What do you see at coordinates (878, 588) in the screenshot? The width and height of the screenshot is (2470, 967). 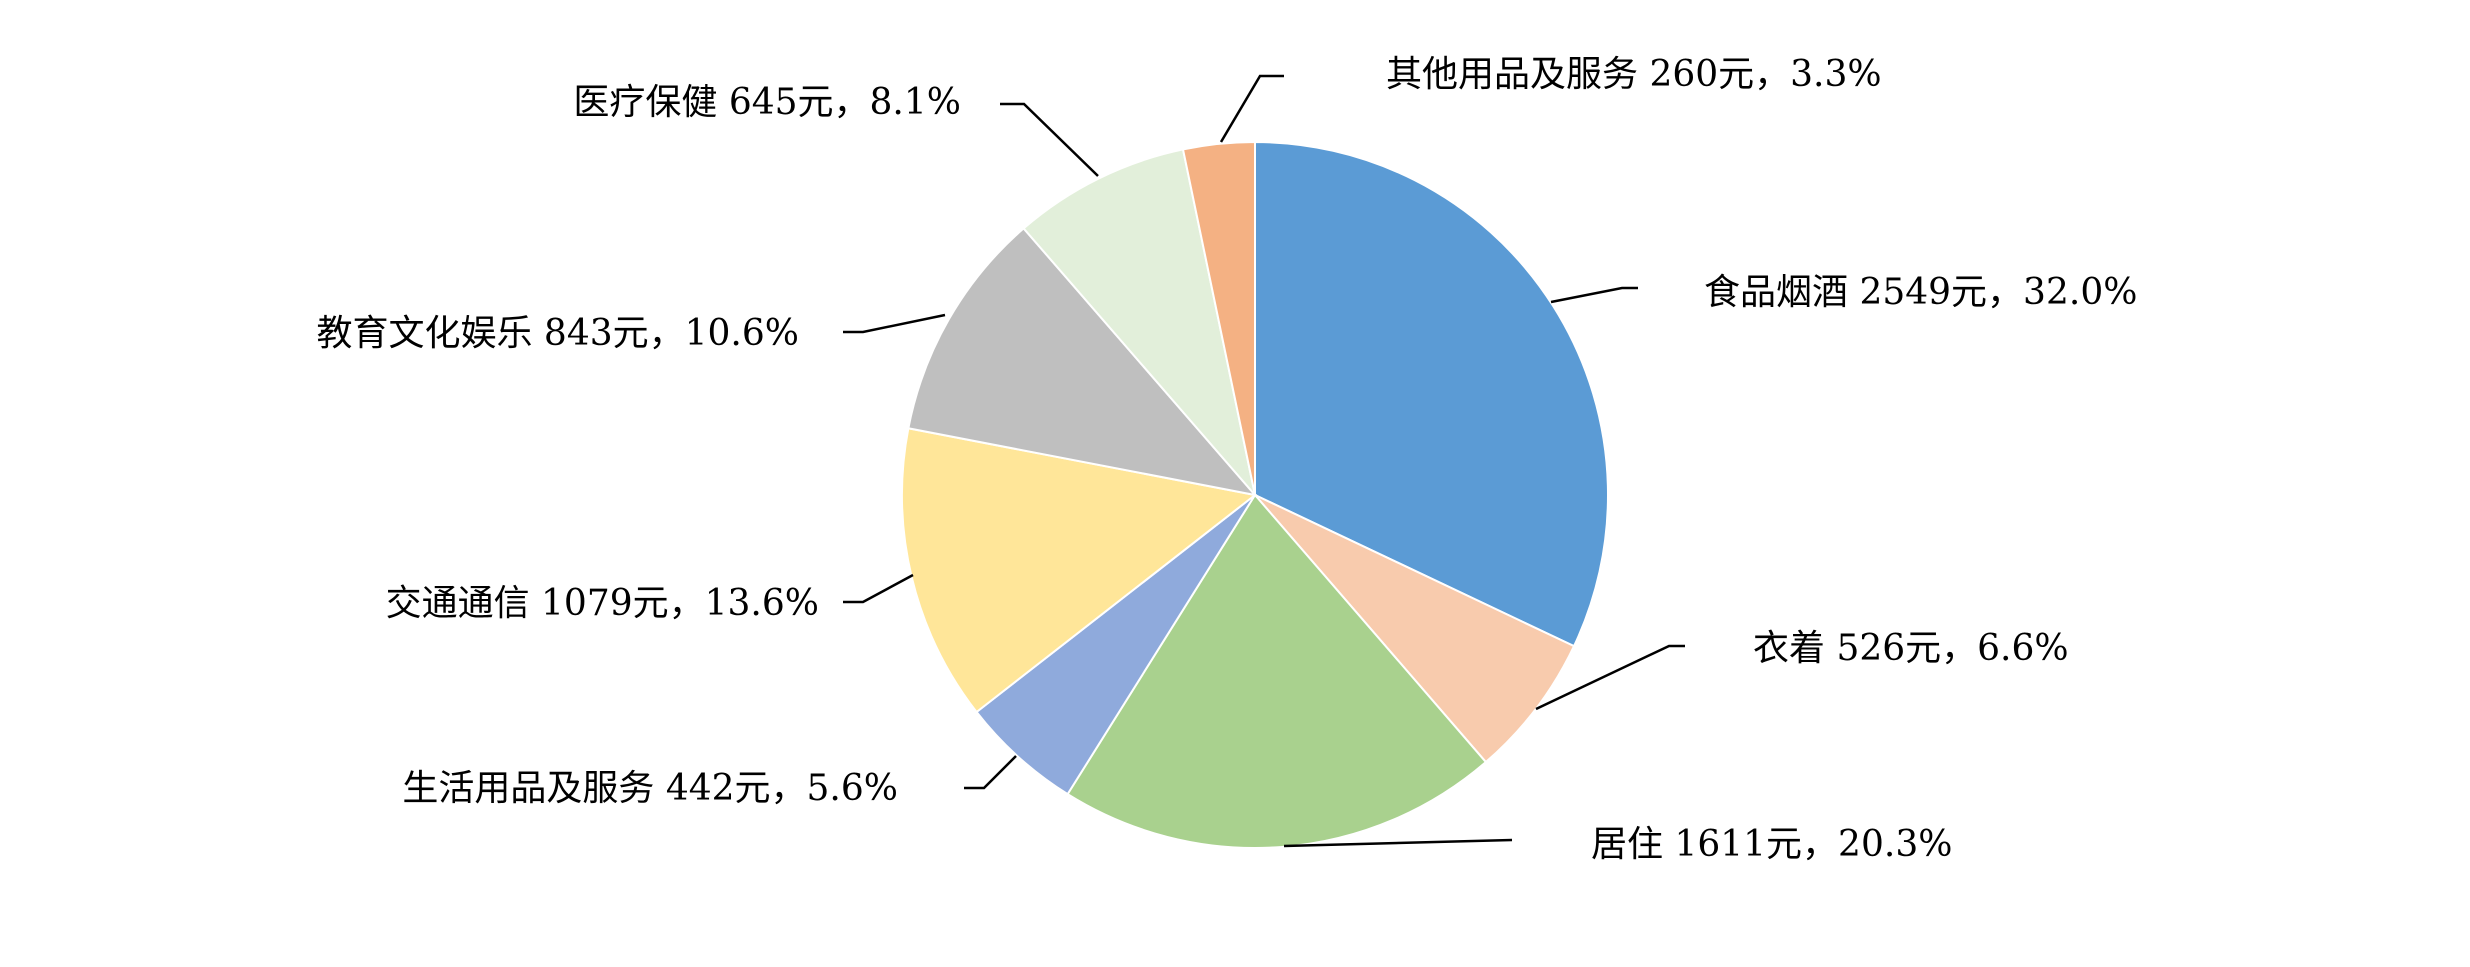 I see `leader-line-transport` at bounding box center [878, 588].